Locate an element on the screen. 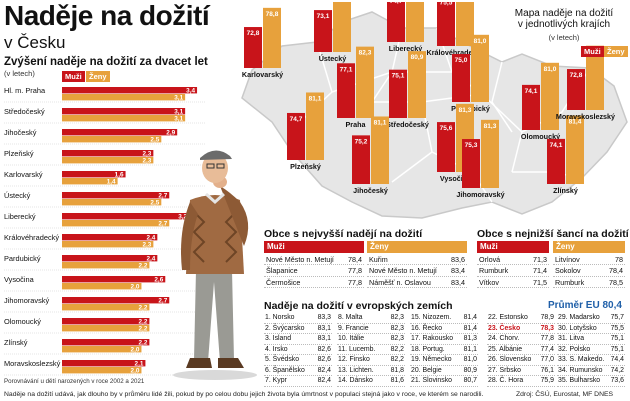  eu-row: 7. Kypr 82,4 is located at coordinates (298, 381).